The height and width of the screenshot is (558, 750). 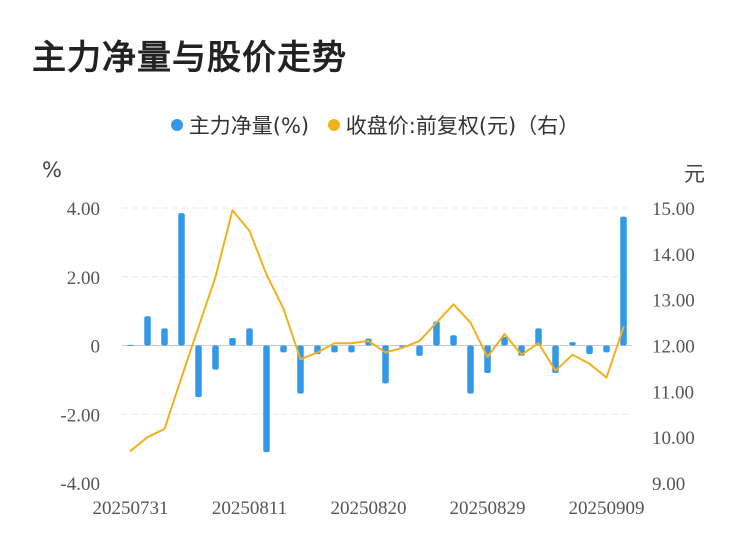 What do you see at coordinates (673, 301) in the screenshot?
I see `y-right-tick-label: 13.00` at bounding box center [673, 301].